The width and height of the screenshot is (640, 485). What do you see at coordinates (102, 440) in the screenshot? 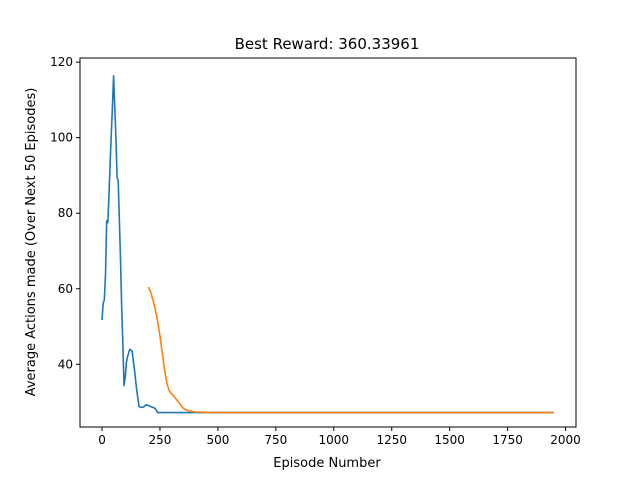
I see `x-tick-label: 0` at bounding box center [102, 440].